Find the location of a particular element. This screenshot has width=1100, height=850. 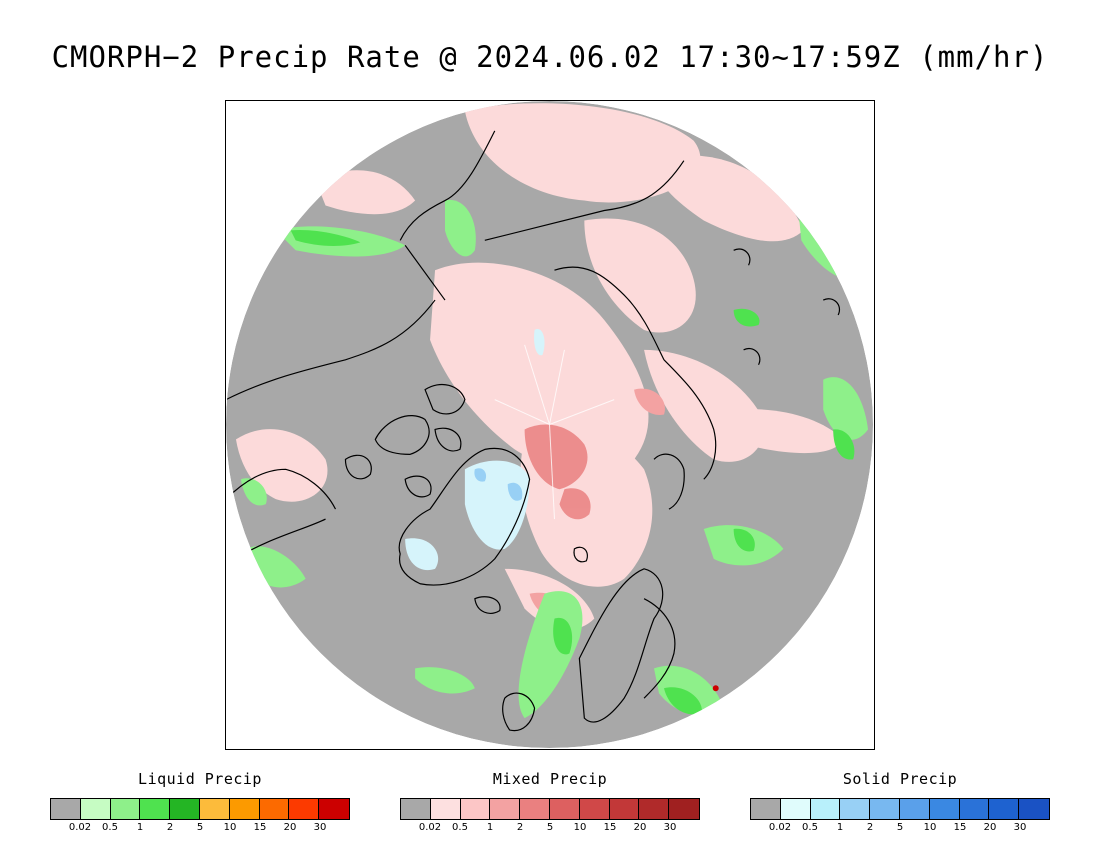

legend-liquid-bar is located at coordinates (200, 809).